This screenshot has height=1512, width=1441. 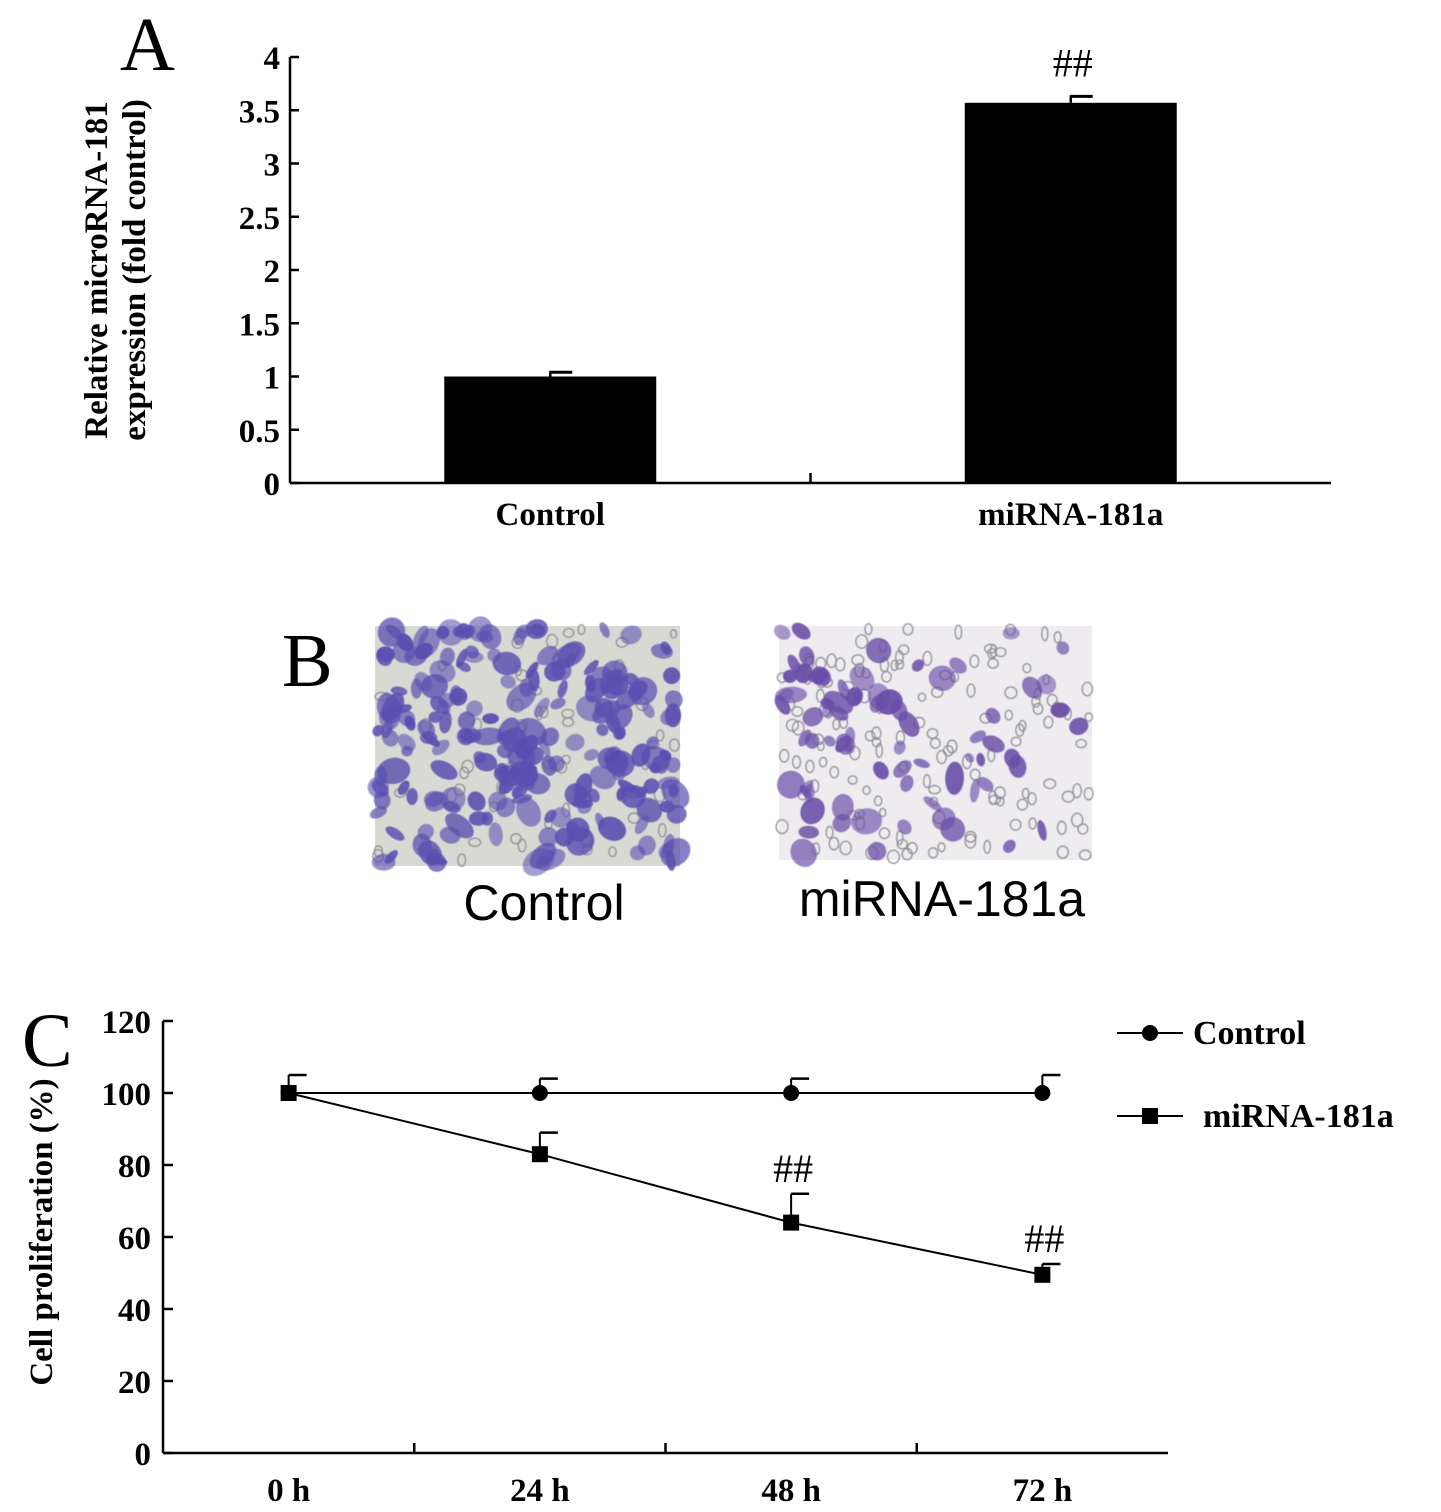 I want to click on micrograph-control-caption: Control, so click(x=543, y=903).